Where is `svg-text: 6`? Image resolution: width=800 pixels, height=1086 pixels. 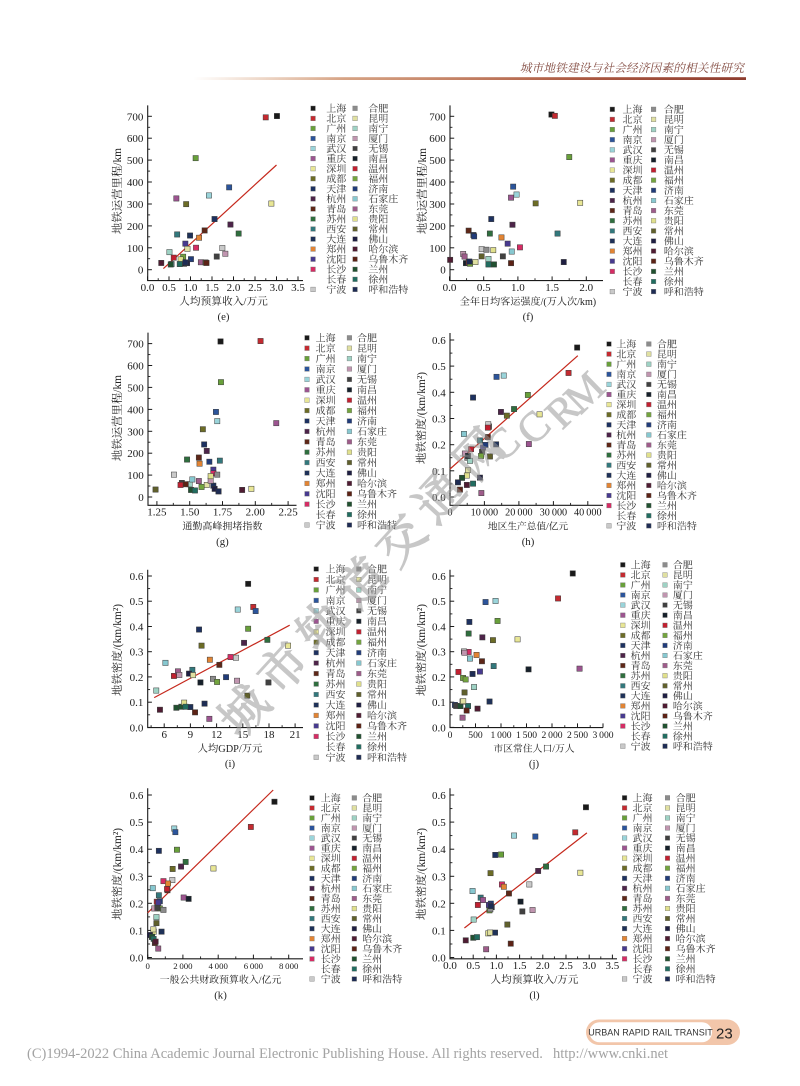
svg-text: 6 is located at coordinates (164, 735).